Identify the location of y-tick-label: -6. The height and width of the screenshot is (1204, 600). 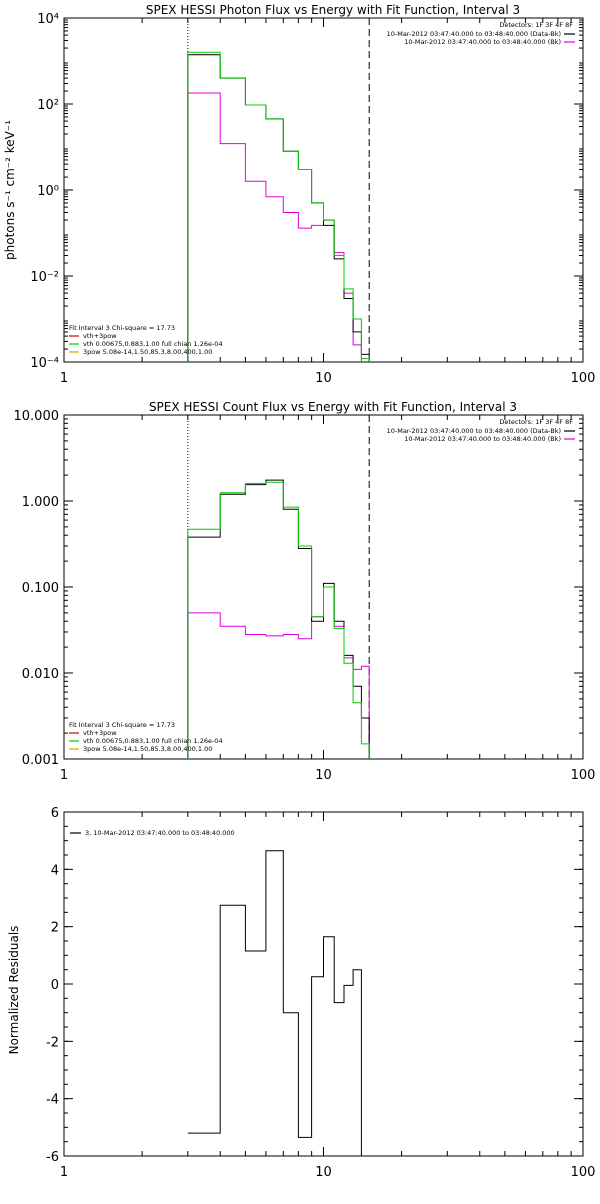
(52, 1157).